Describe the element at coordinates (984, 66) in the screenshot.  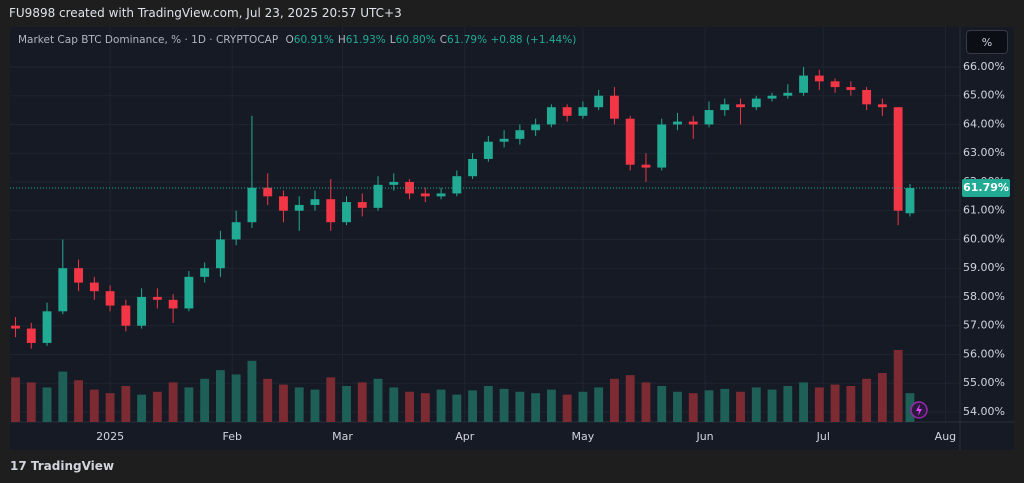
I see `y-tick-label: 66.00%` at that location.